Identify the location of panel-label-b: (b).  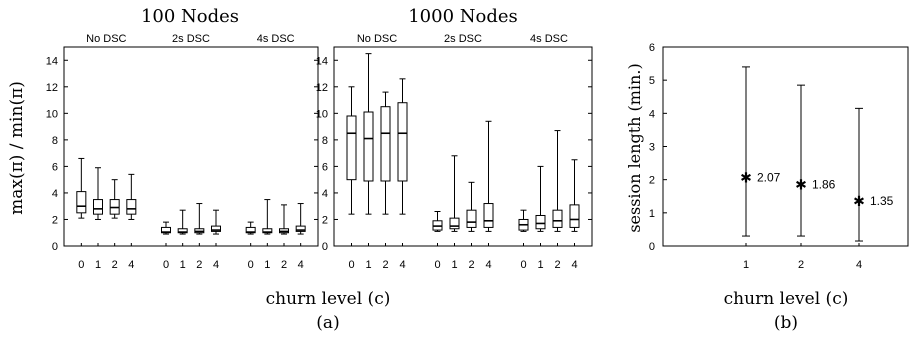
(786, 323).